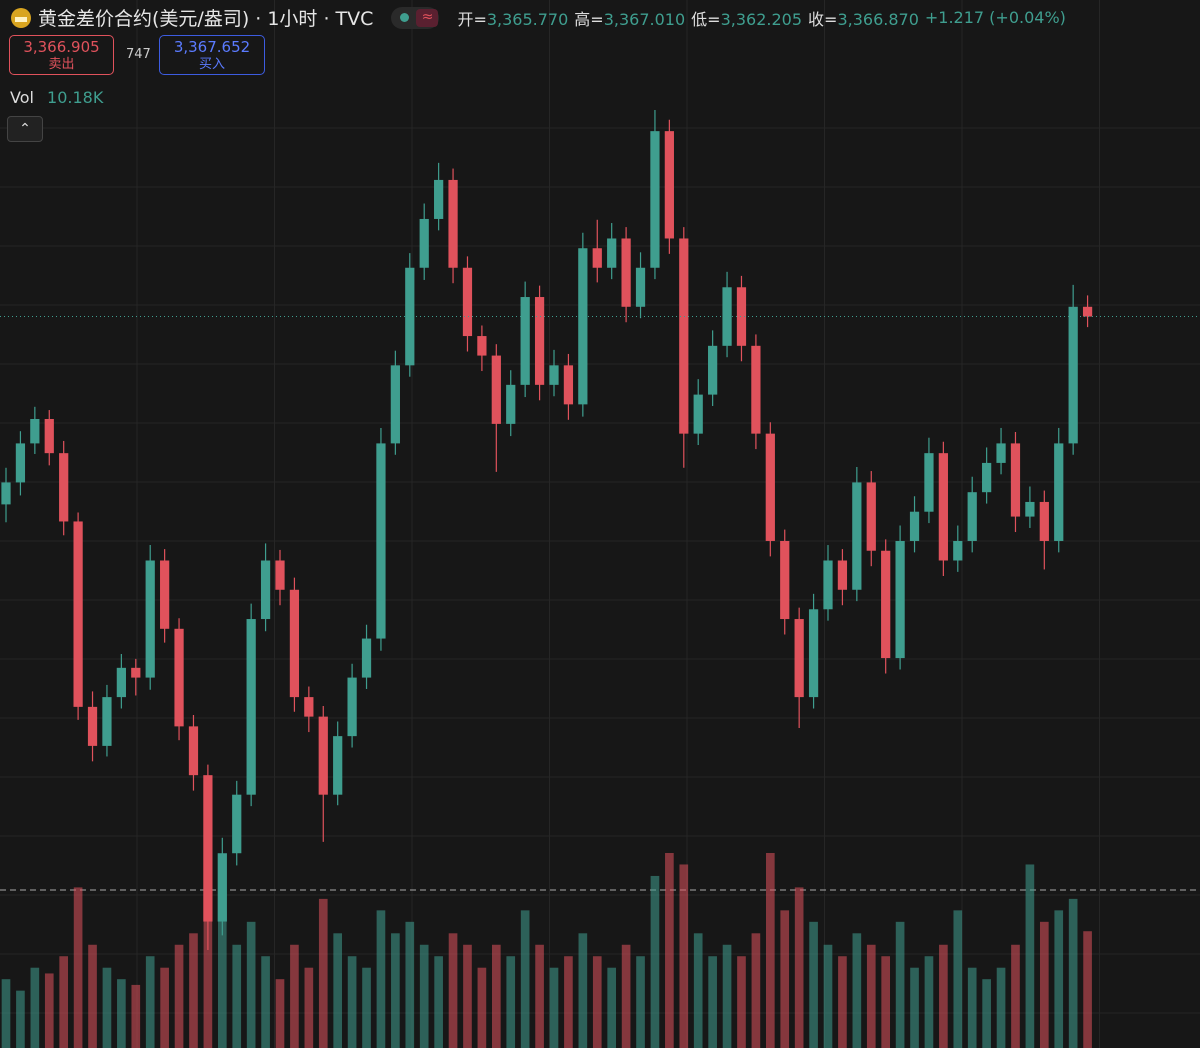 This screenshot has width=1200, height=1048. I want to click on buy-label: 买入, so click(211, 64).